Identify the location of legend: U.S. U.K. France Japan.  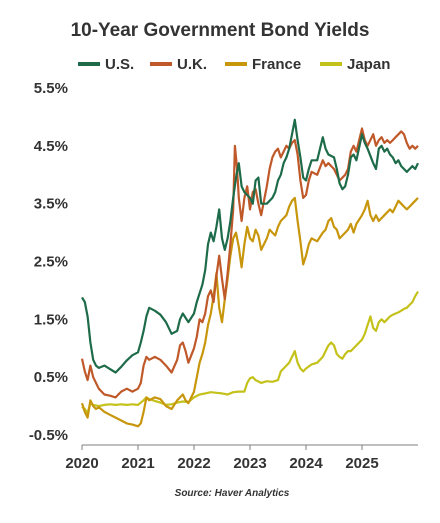
(234, 64).